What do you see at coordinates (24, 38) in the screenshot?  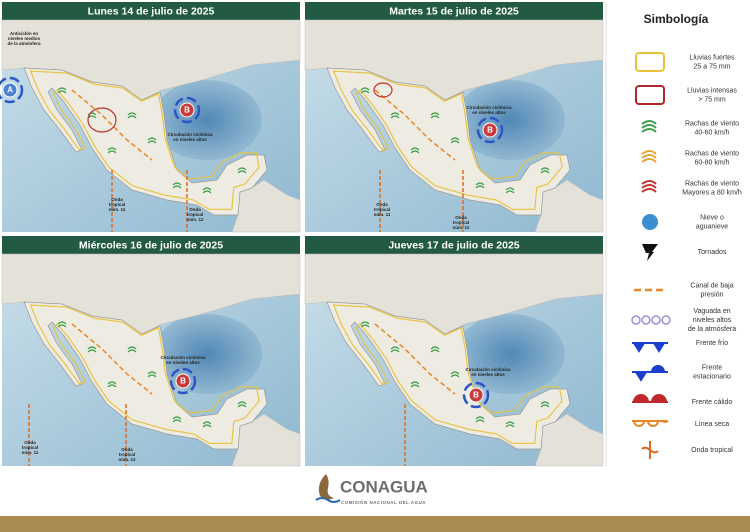 I see `map-annotation: niveles medios` at bounding box center [24, 38].